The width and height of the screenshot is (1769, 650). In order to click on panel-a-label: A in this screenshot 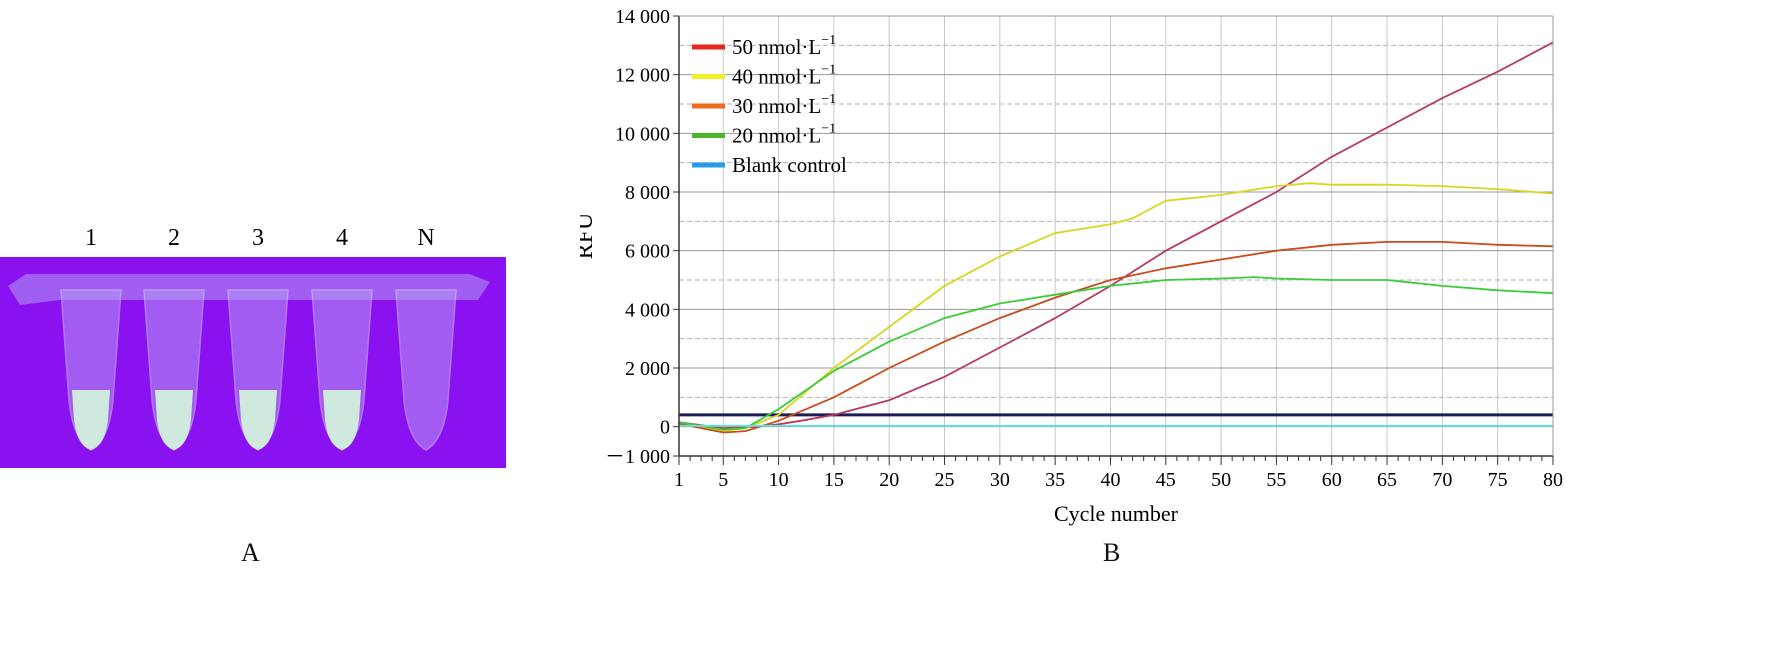, I will do `click(250, 552)`.